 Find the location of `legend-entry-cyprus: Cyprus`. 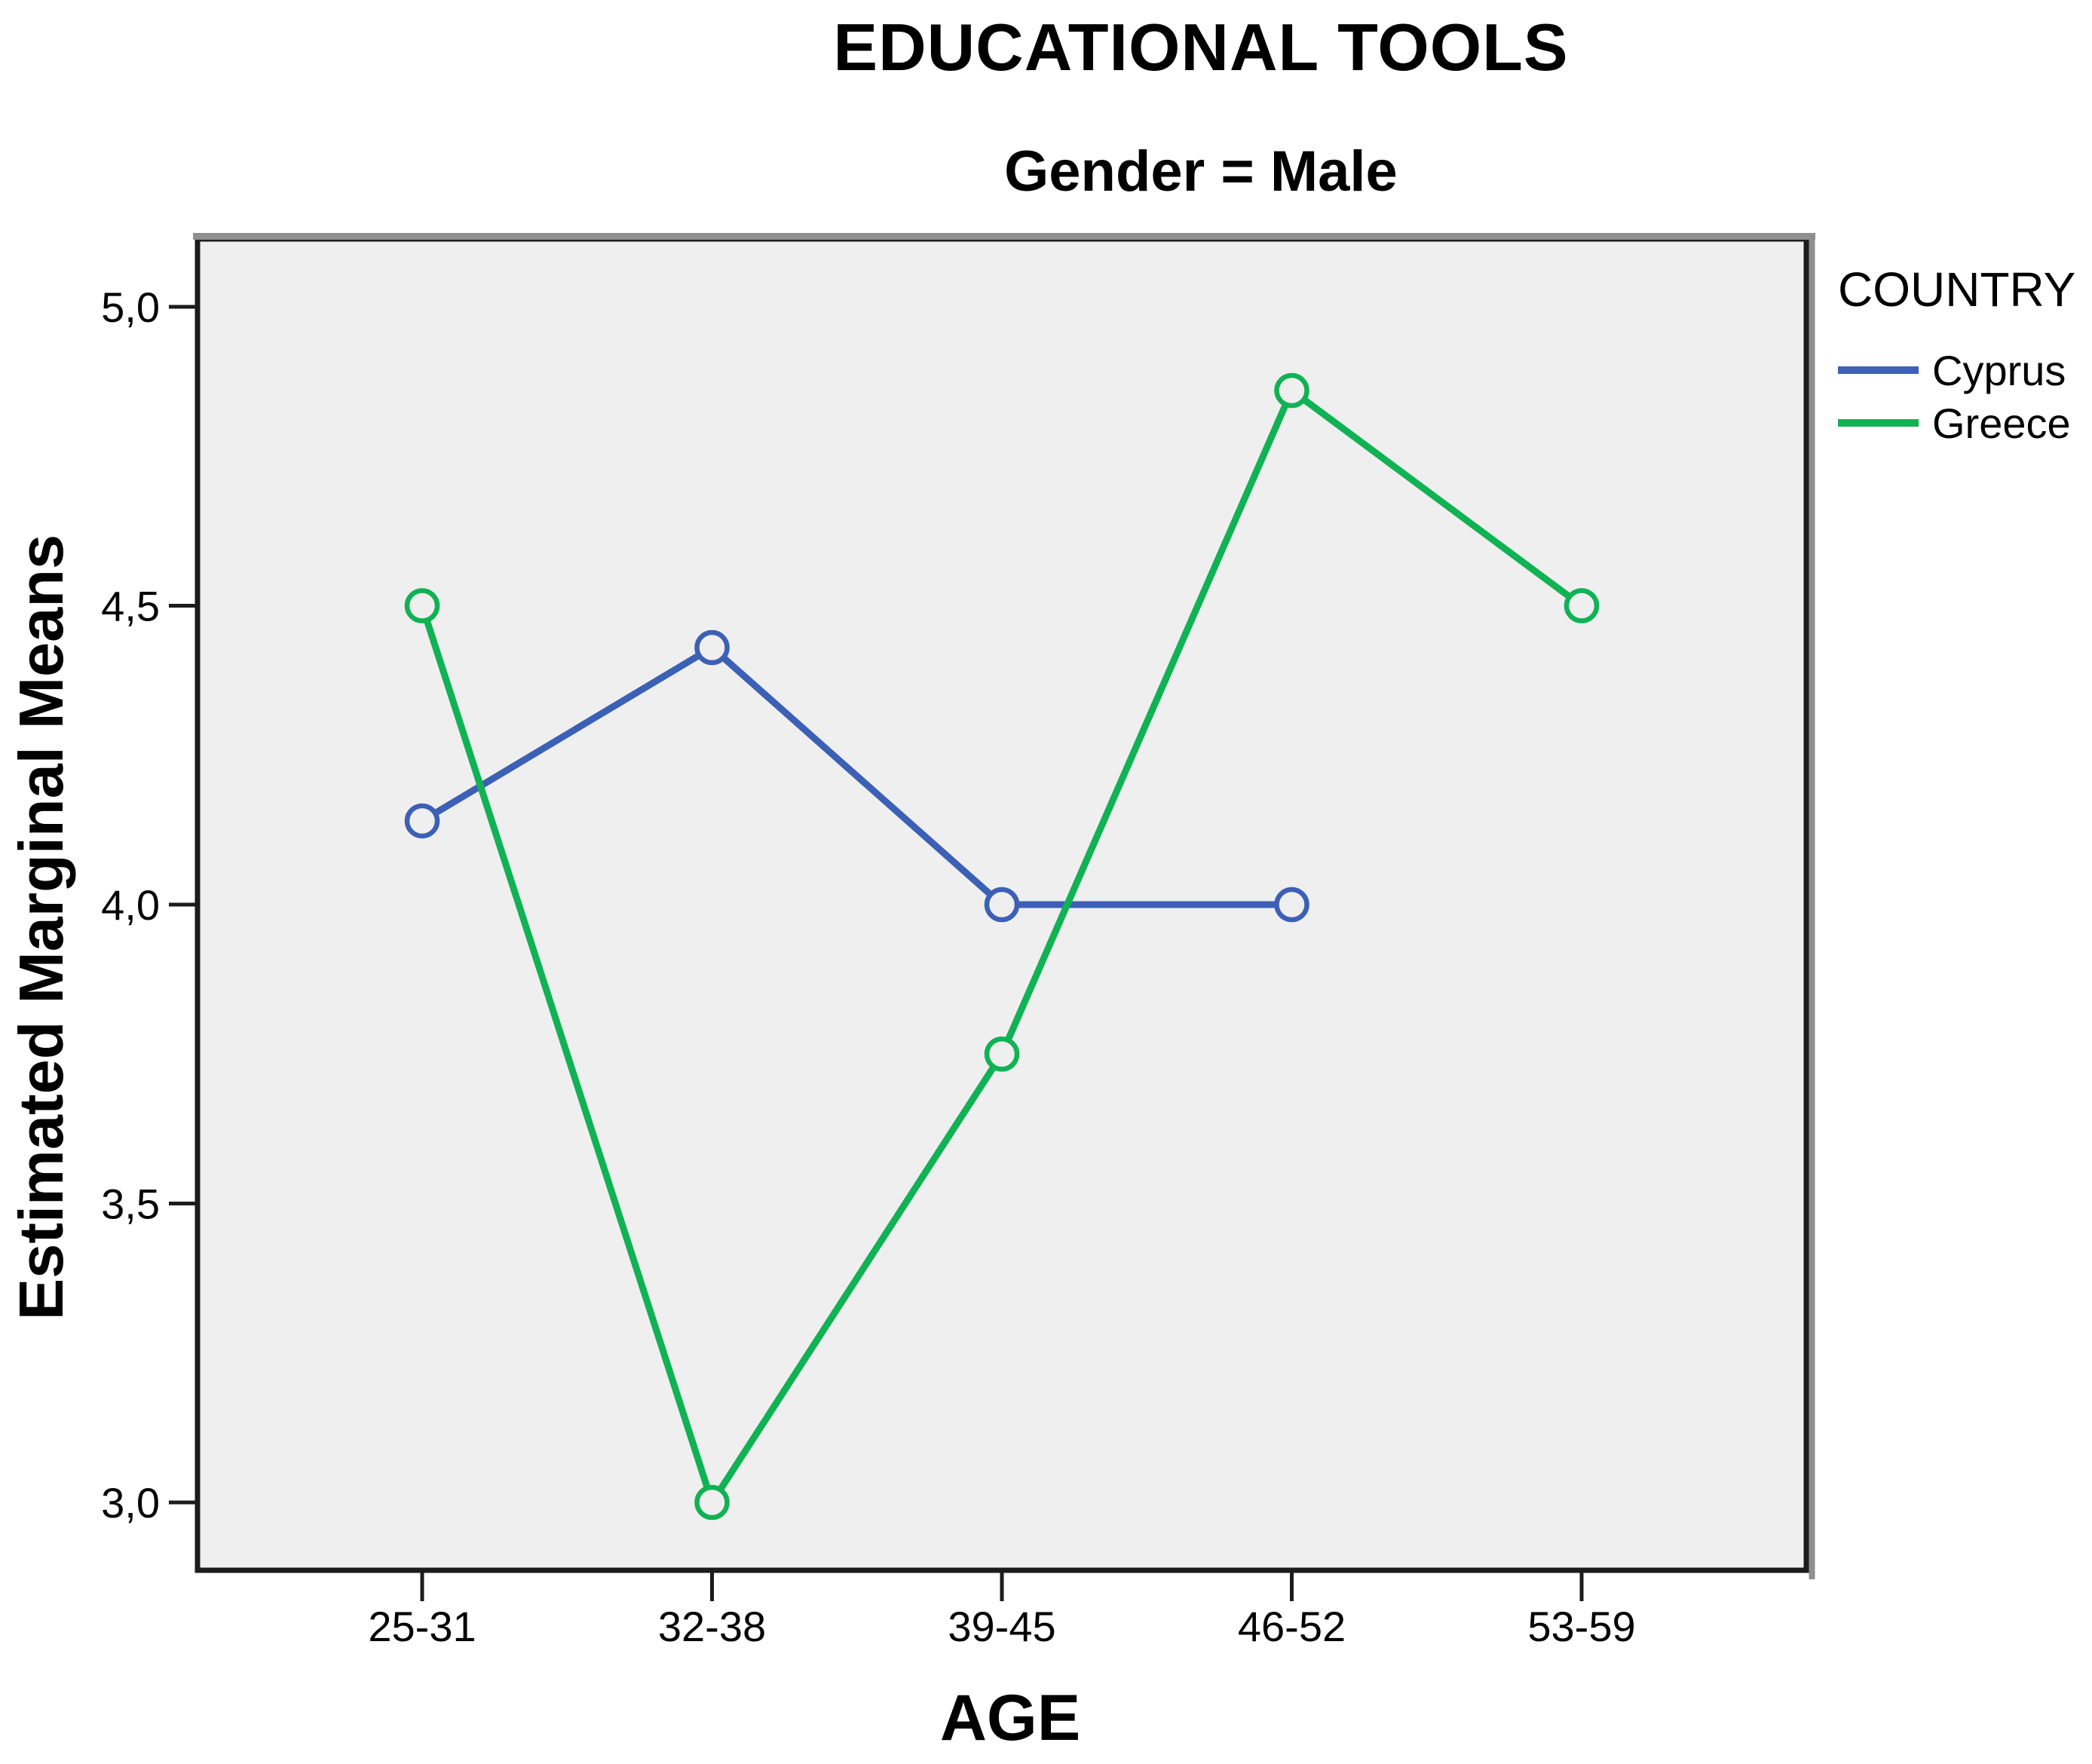

legend-entry-cyprus: Cyprus is located at coordinates (1956, 370).